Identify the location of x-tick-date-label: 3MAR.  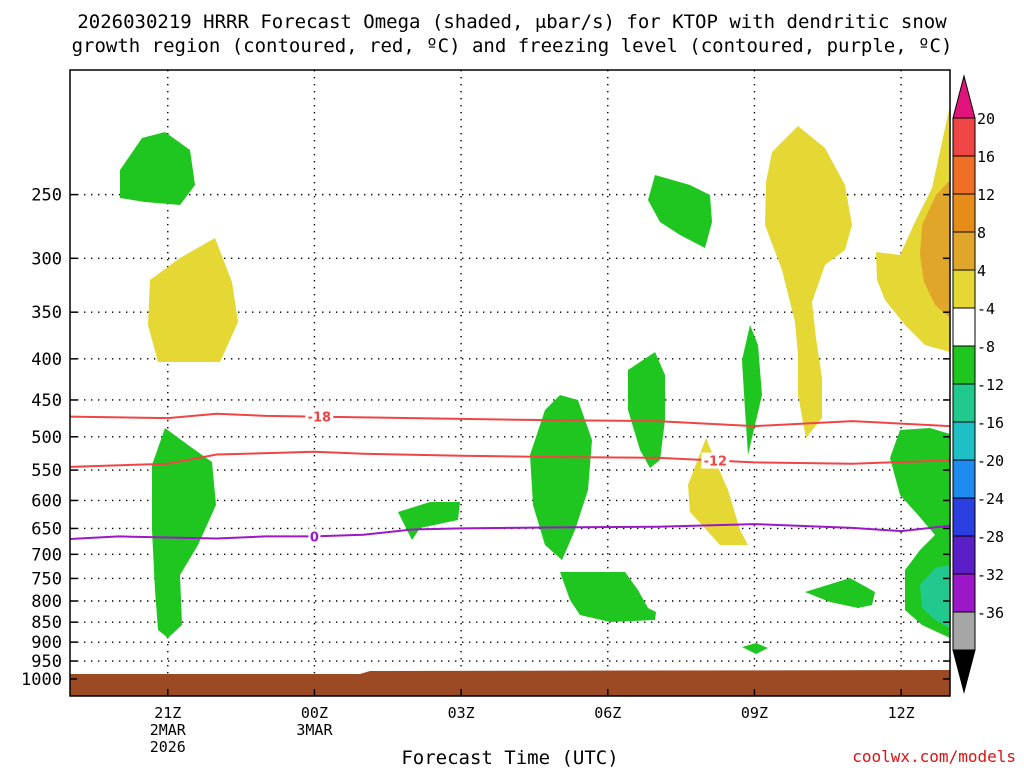
(314, 730).